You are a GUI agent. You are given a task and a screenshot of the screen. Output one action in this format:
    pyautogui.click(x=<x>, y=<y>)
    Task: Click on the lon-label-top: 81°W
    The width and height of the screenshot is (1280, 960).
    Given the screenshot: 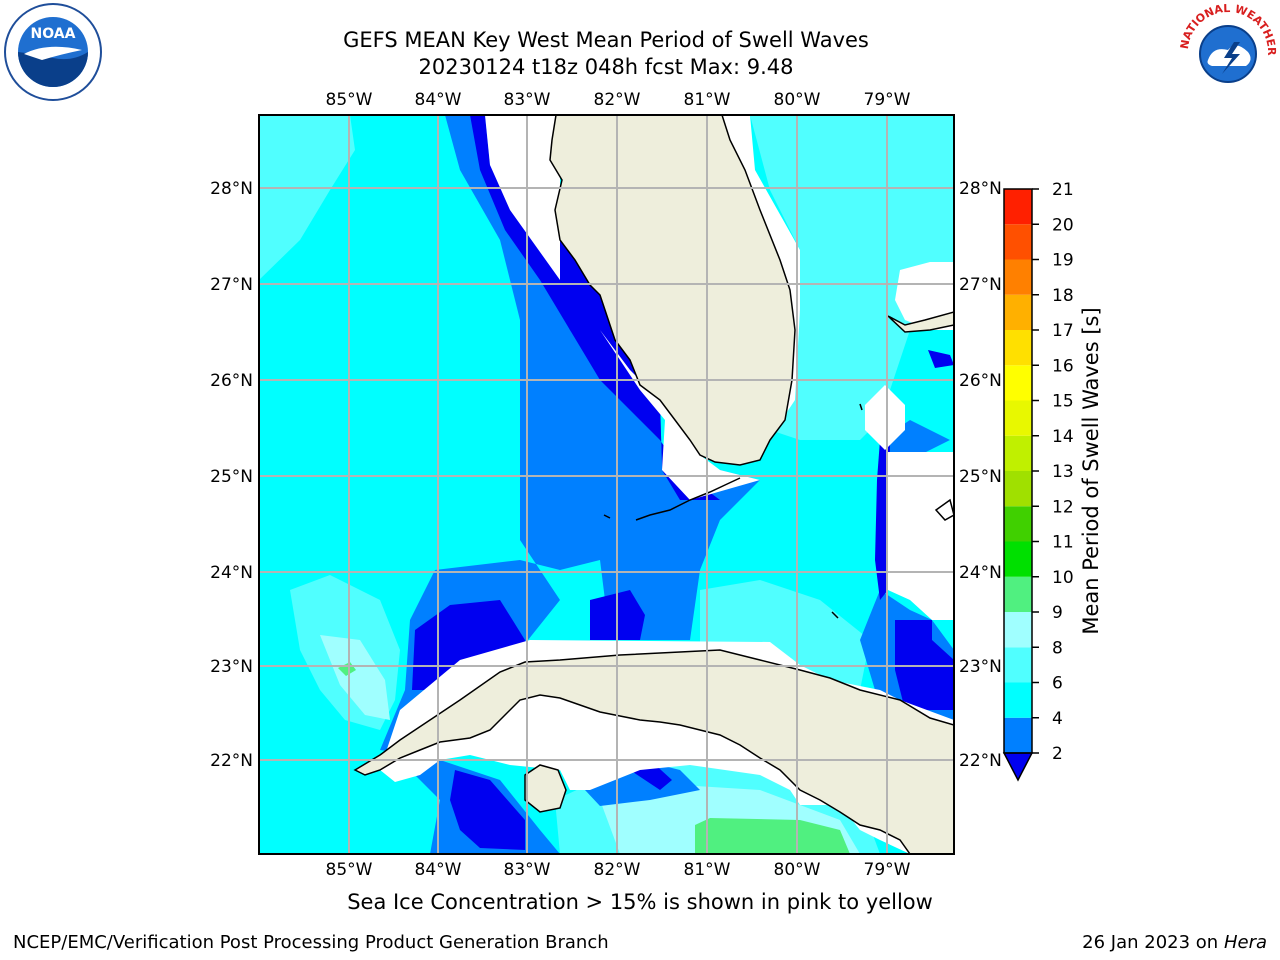 What is the action you would take?
    pyautogui.click(x=707, y=100)
    